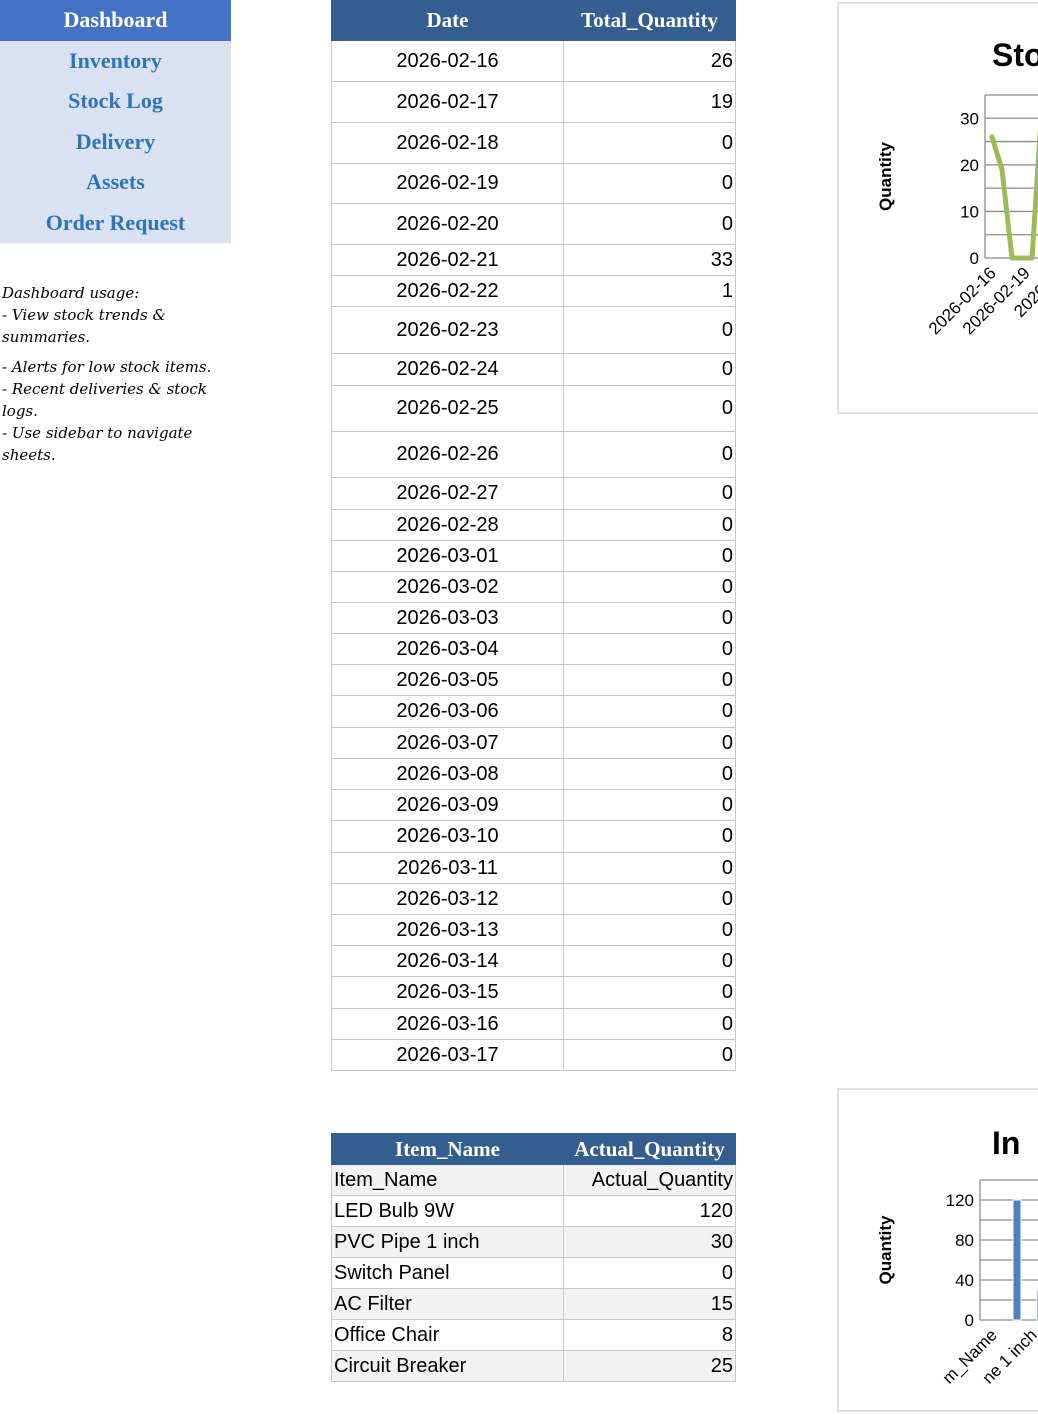 This screenshot has width=1038, height=1415. Describe the element at coordinates (447, 493) in the screenshot. I see `date-cell: 2026-02-27` at that location.